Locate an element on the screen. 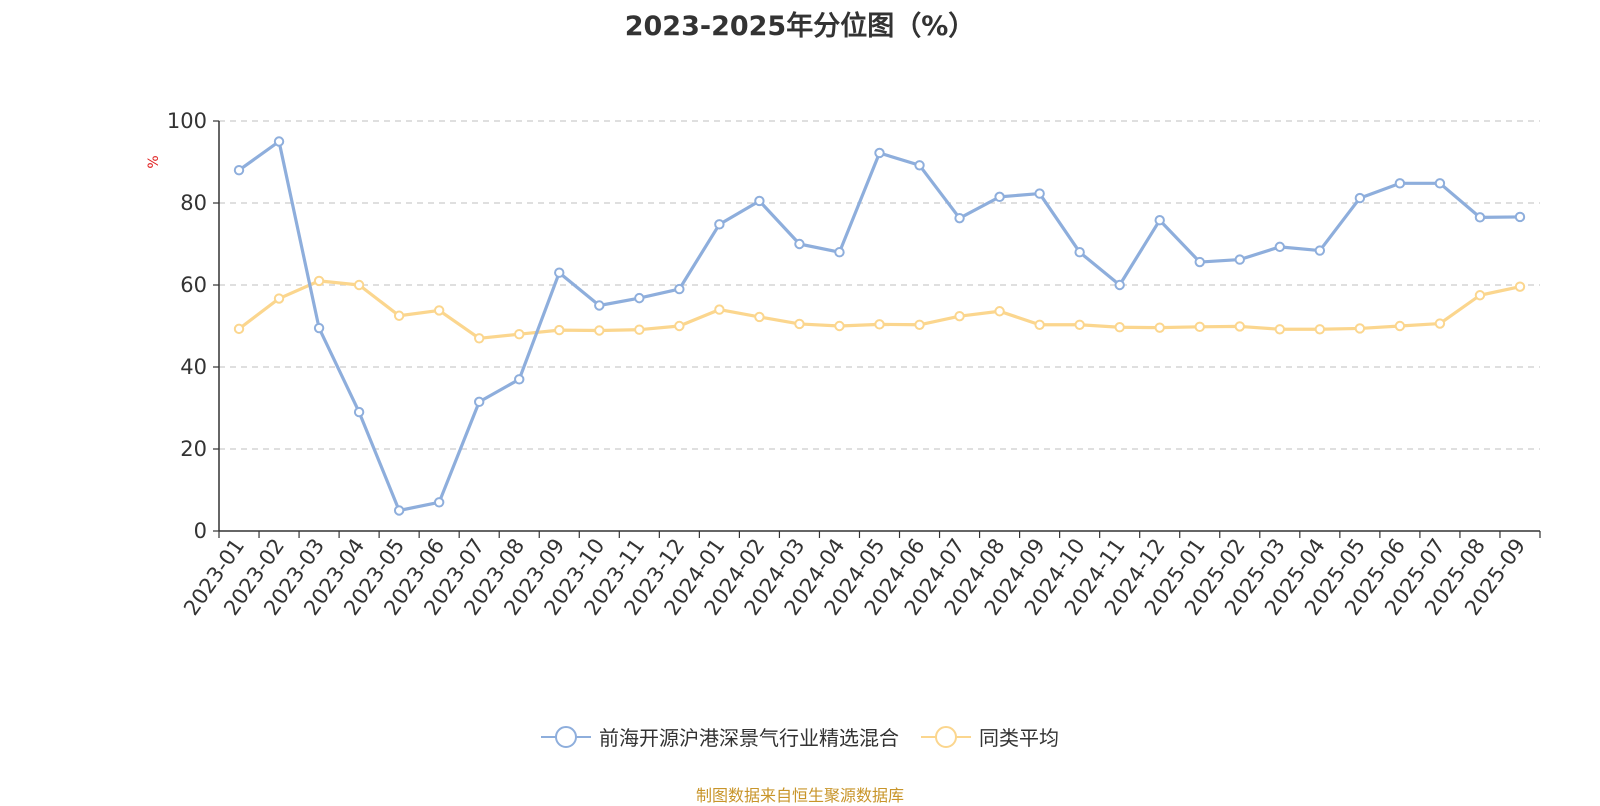  legend: 前海开源沪港深景气行业精选混合 同类平均 is located at coordinates (800, 736).